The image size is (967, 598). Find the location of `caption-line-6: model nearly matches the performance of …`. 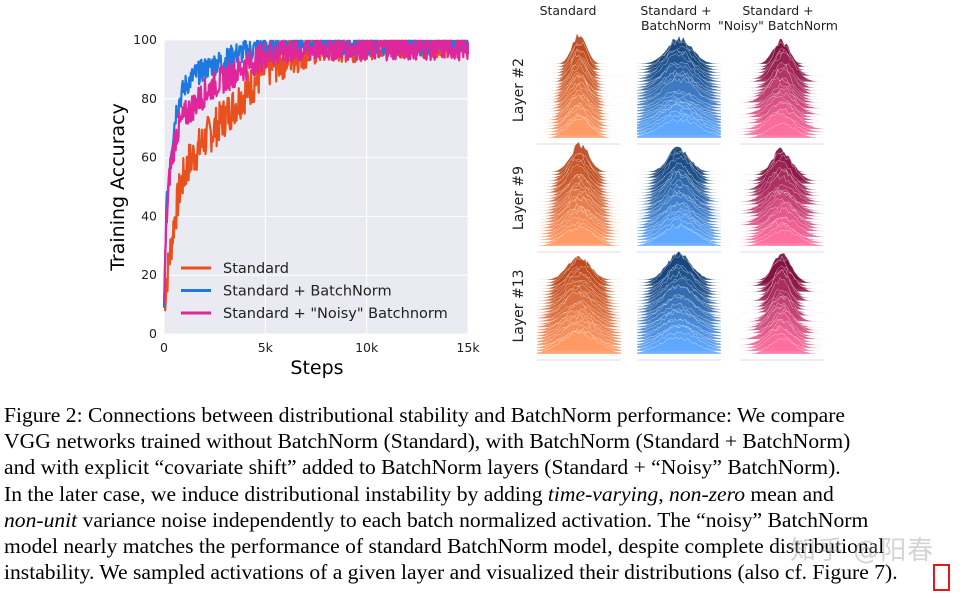

caption-line-6: model nearly matches the performance of … is located at coordinates (444, 546).